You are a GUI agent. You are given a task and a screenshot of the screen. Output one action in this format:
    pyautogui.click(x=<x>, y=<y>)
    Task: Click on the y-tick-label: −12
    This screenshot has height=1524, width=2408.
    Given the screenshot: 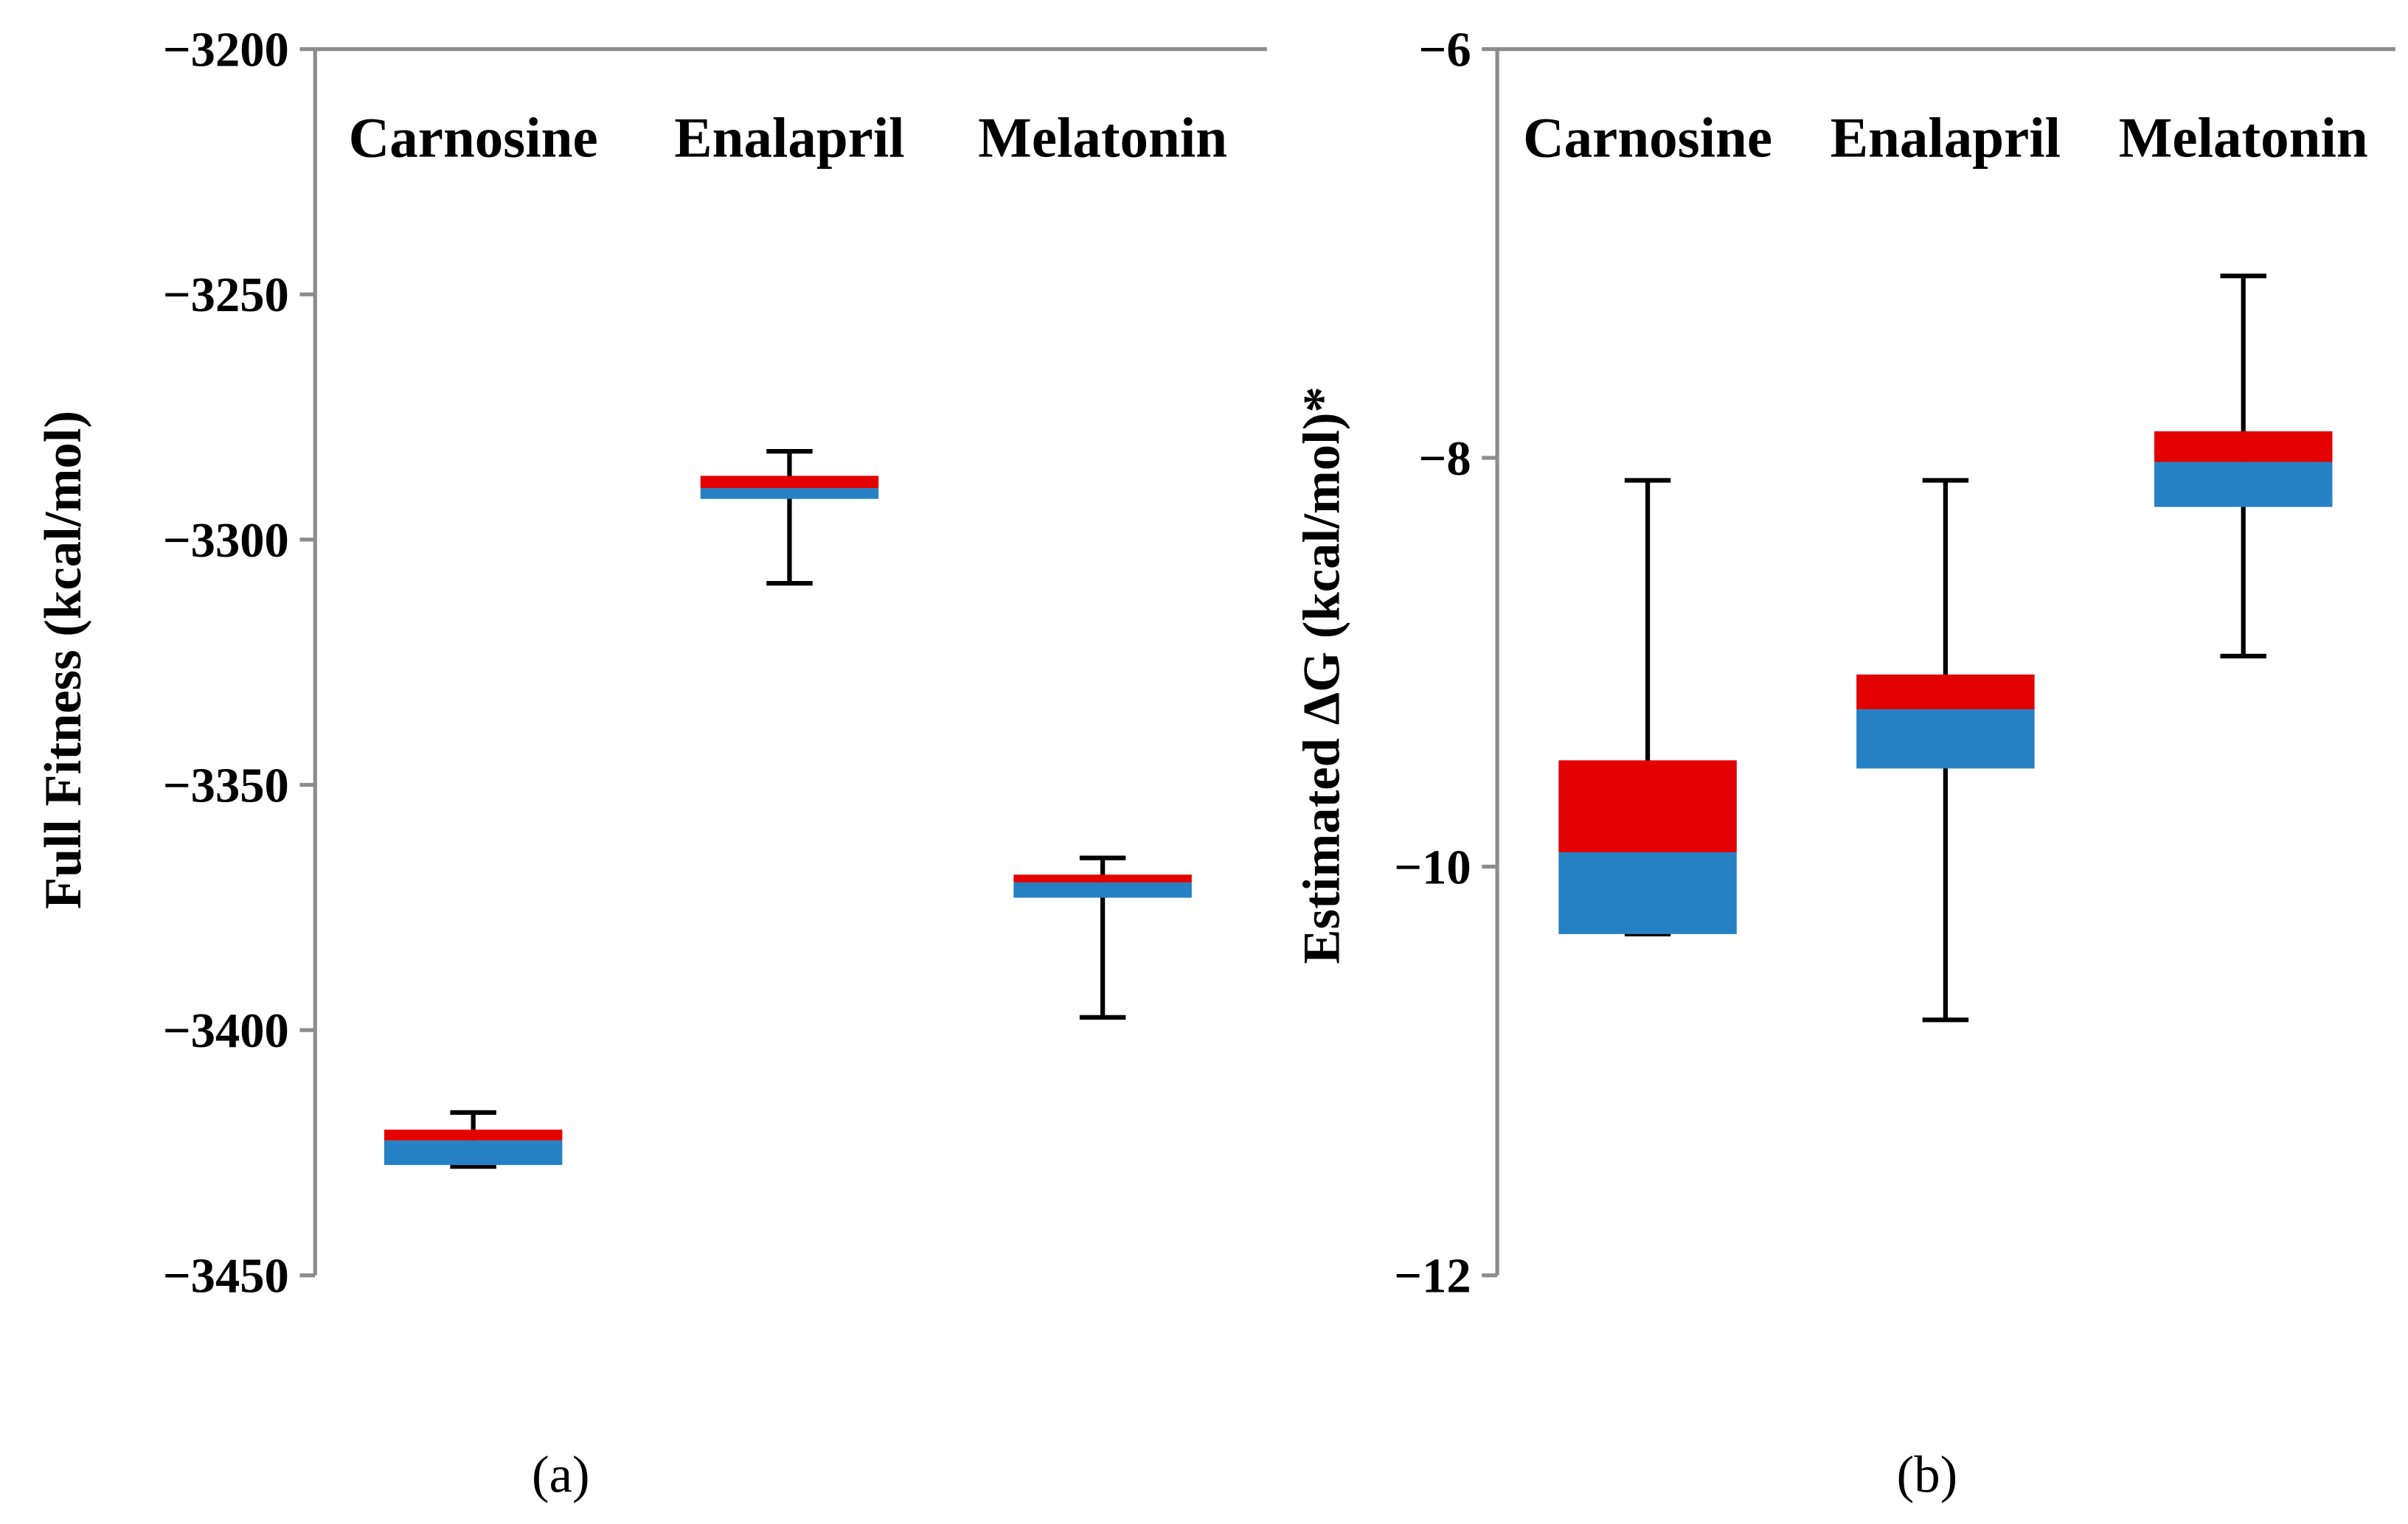 What is the action you would take?
    pyautogui.click(x=1432, y=1277)
    